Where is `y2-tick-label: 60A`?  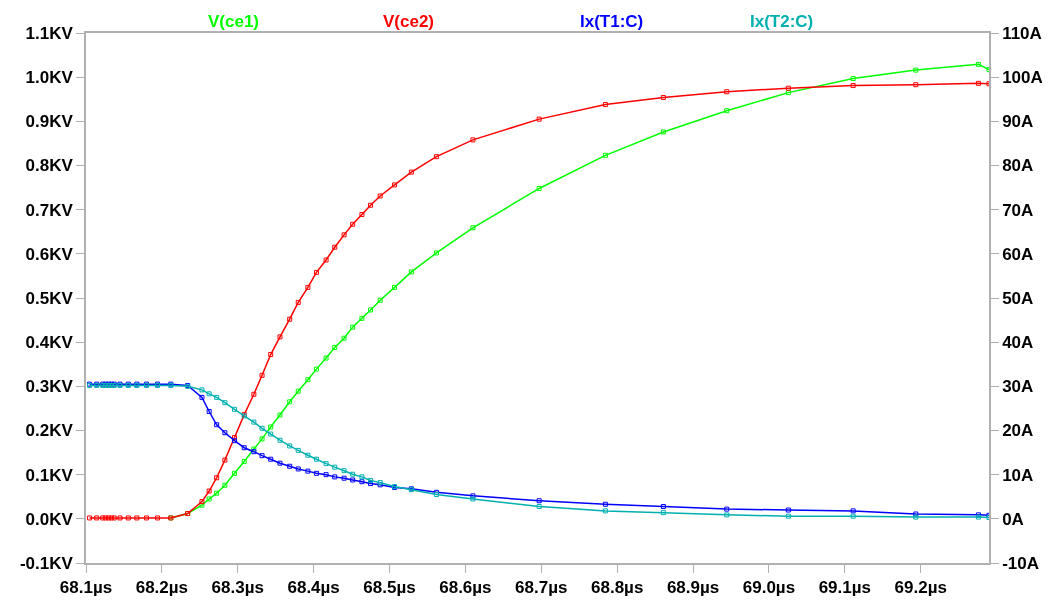 y2-tick-label: 60A is located at coordinates (1018, 254).